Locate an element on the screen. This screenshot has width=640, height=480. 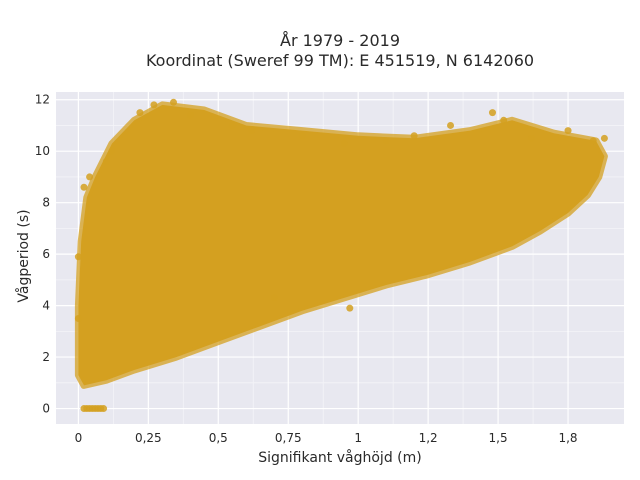
y-tick-label: 4 is located at coordinates (46, 306).